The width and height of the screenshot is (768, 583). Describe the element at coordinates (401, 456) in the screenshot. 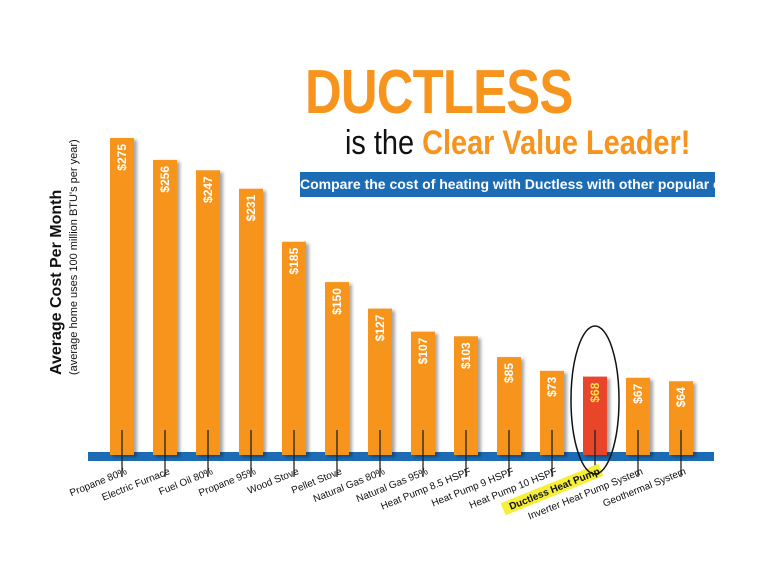

I see `x-axis-bar` at that location.